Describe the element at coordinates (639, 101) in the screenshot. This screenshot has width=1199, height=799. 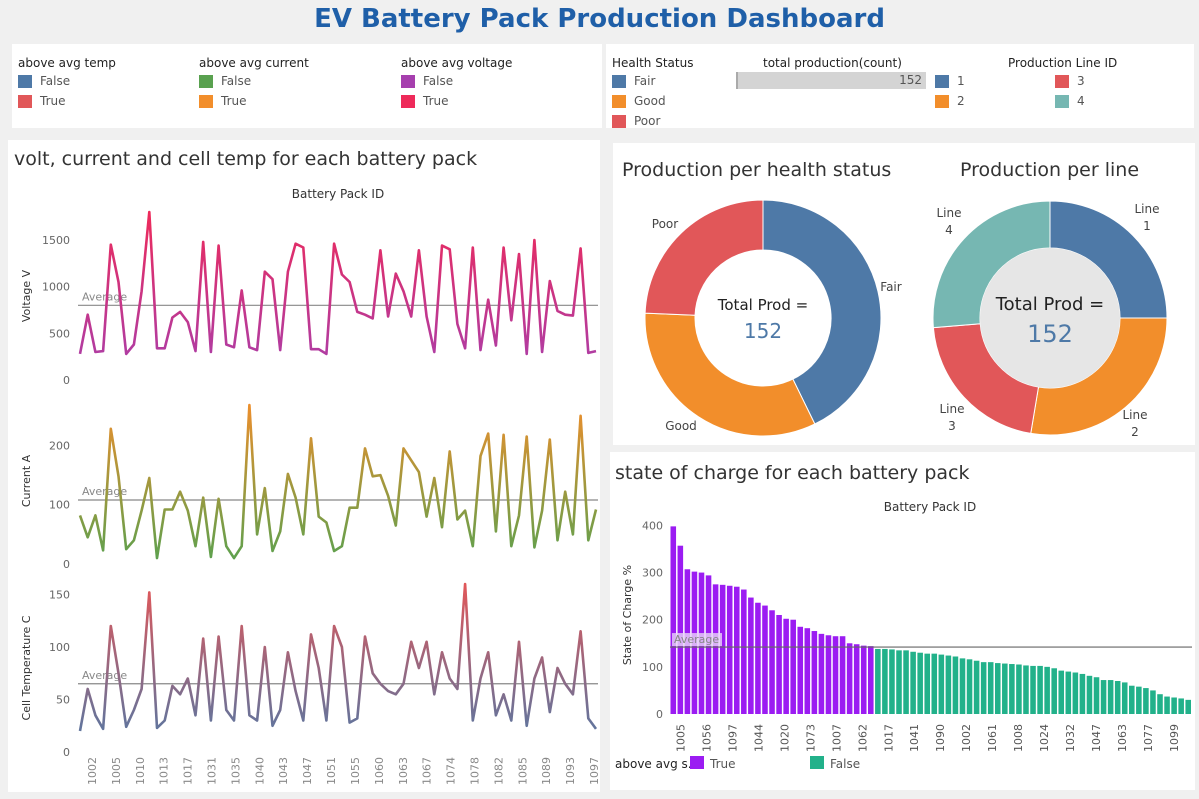
I see `legend-health-good: Good` at that location.